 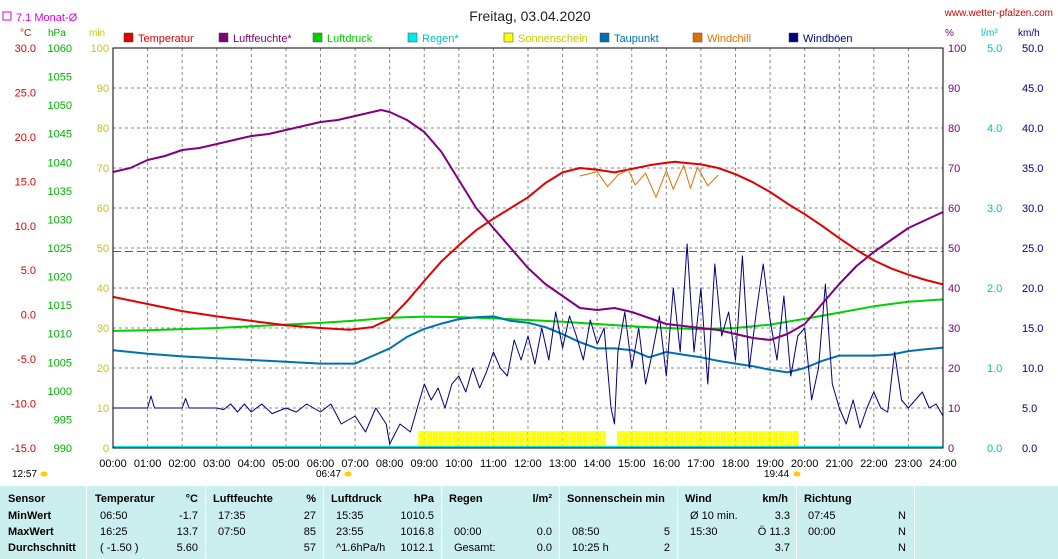 I want to click on stat-hum-val: 27, so click(x=309, y=516).